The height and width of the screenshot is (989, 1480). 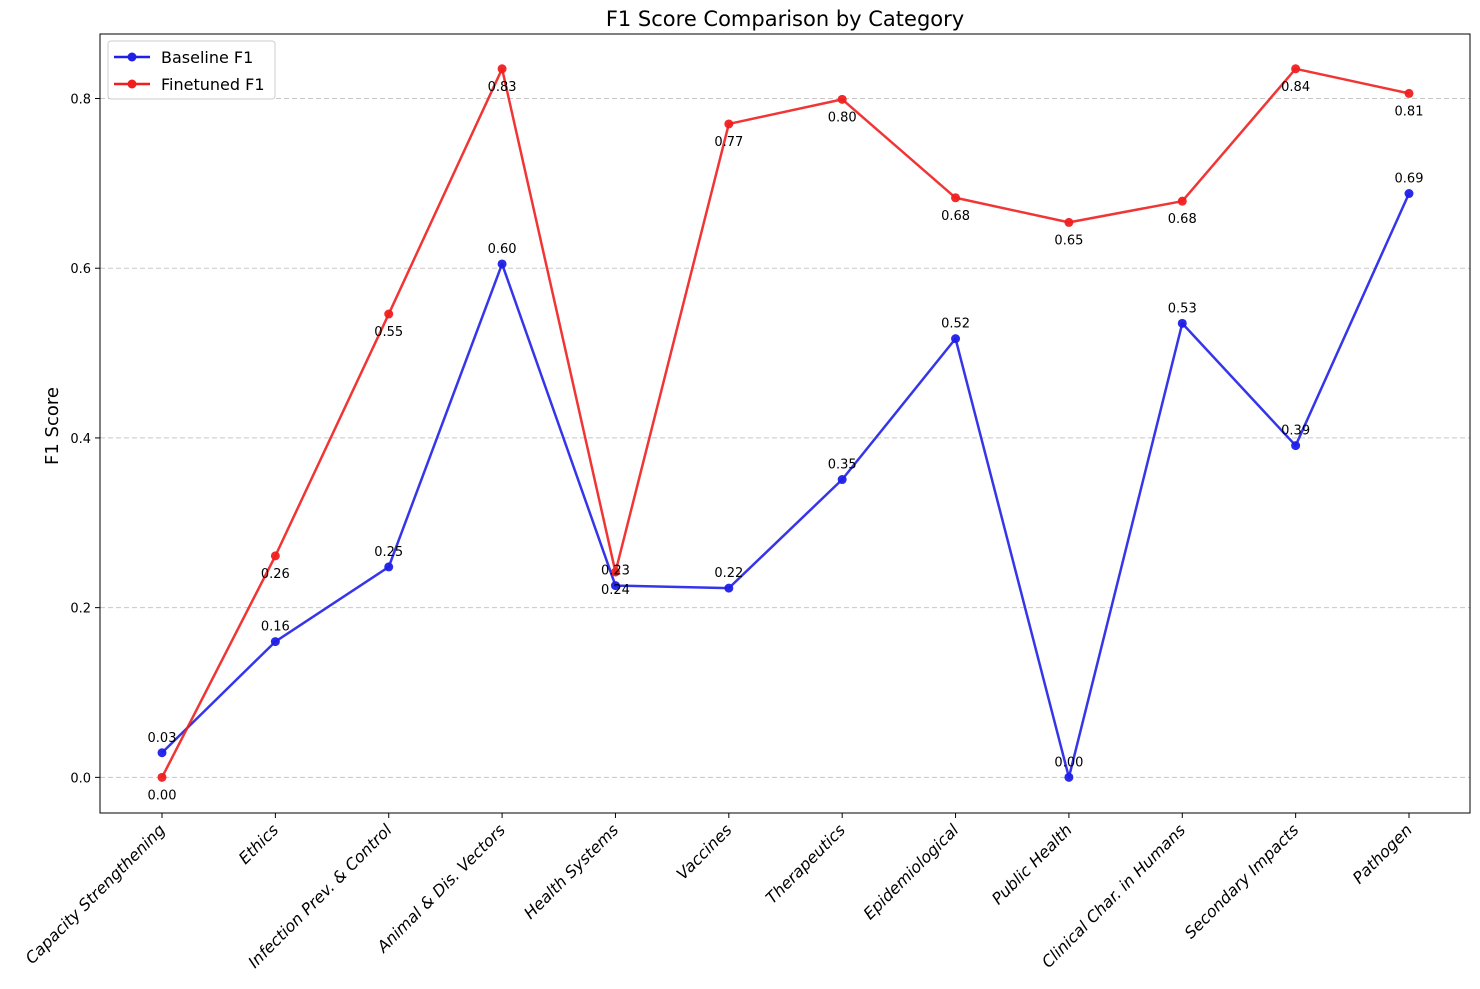 What do you see at coordinates (162, 738) in the screenshot?
I see `data-label: 0.03` at bounding box center [162, 738].